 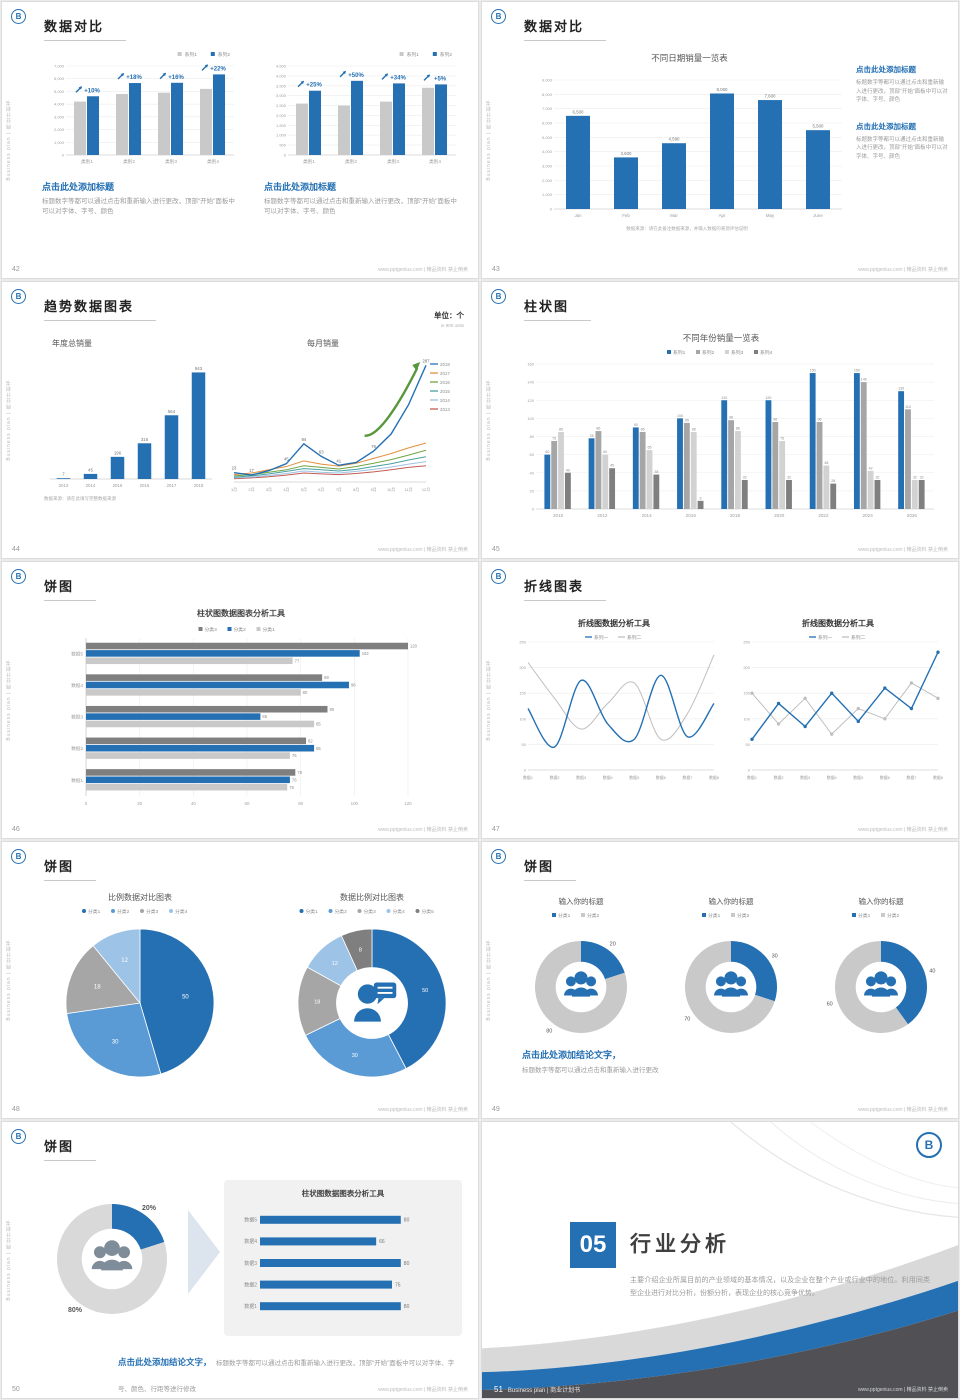 I want to click on svg-text: 28, so click(x=833, y=481).